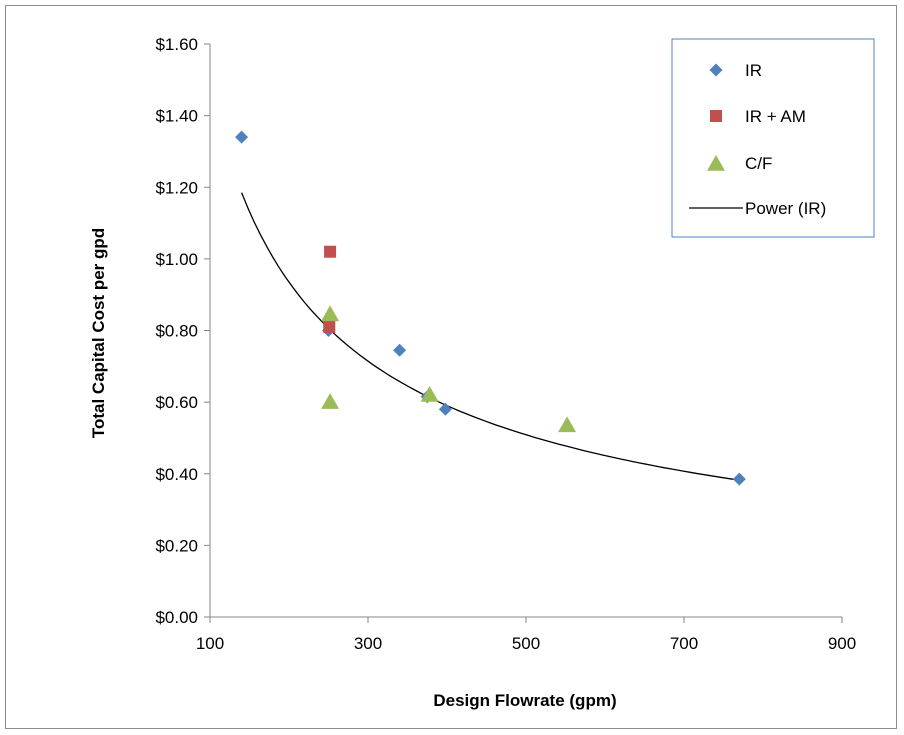  I want to click on legend-label: IR + AM, so click(775, 116).